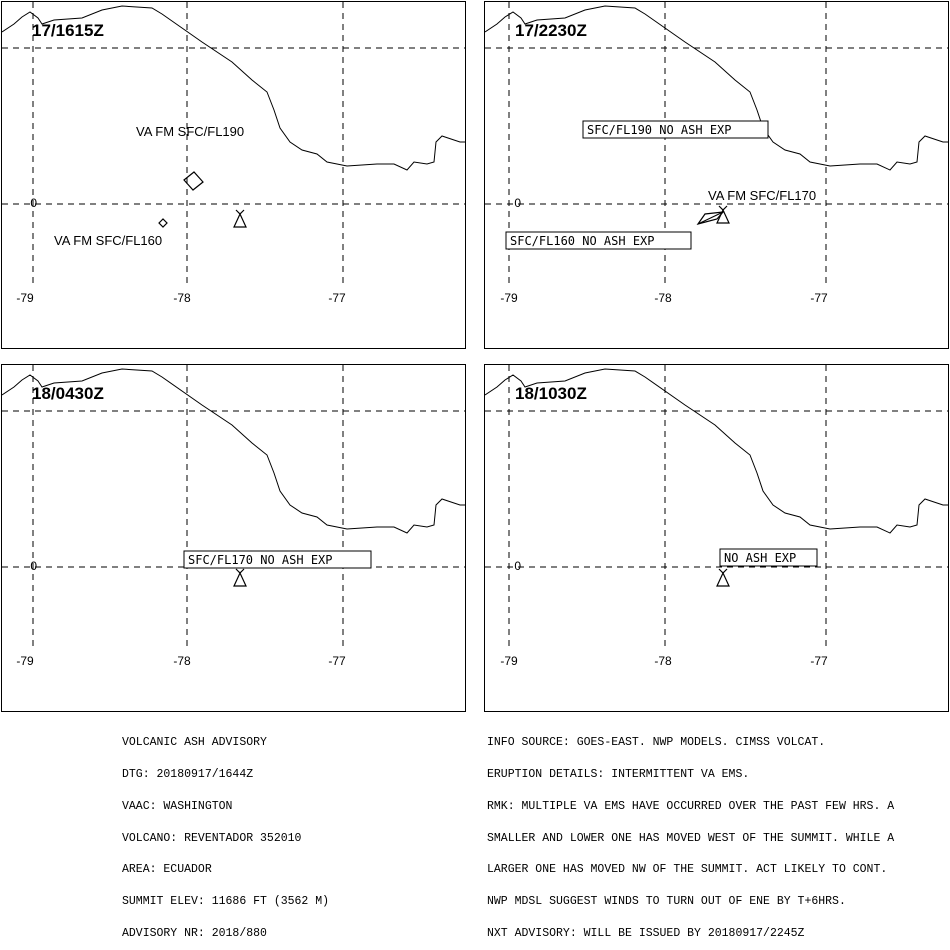  What do you see at coordinates (167, 870) in the screenshot?
I see `advisory-line: AREA: ECUADOR` at bounding box center [167, 870].